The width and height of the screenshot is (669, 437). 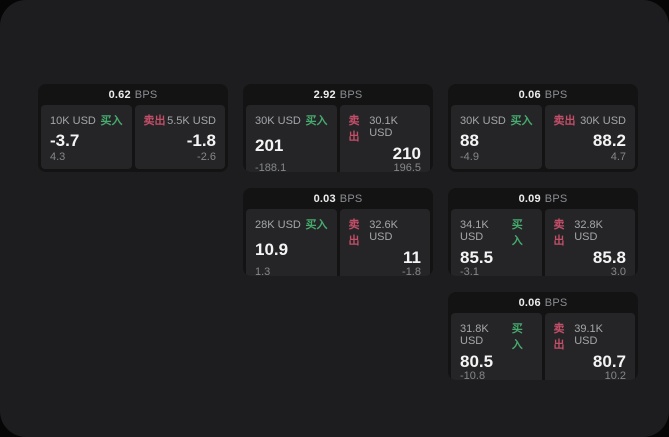 I want to click on sell-top-row: 卖出 32.6K USD, so click(x=385, y=232).